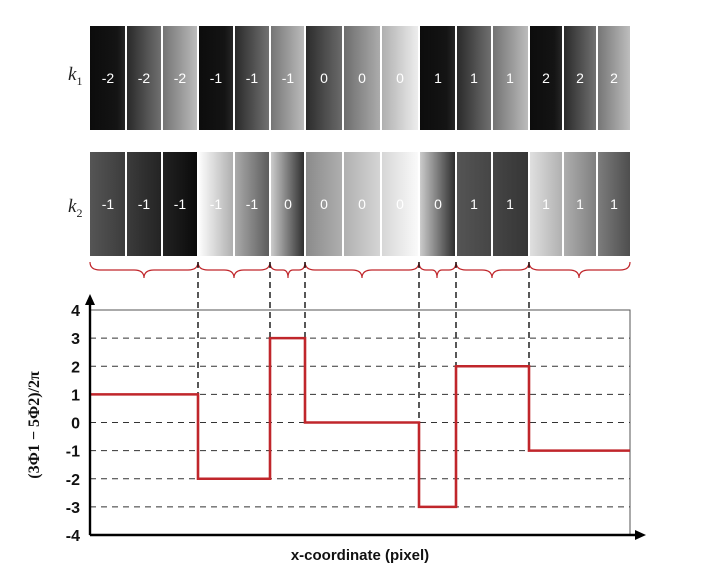 Image resolution: width=701 pixels, height=575 pixels. What do you see at coordinates (73, 536) in the screenshot?
I see `y-tick-label: -4` at bounding box center [73, 536].